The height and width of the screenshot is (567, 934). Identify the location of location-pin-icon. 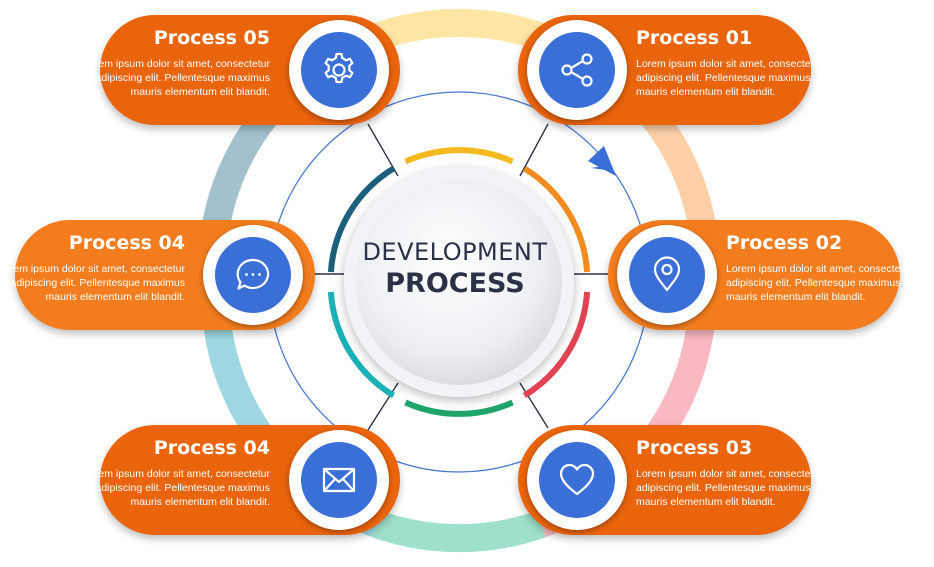
(667, 274).